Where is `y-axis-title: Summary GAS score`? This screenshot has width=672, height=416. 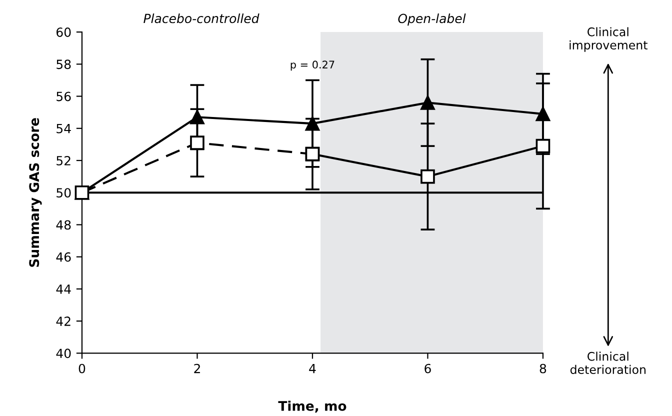
y-axis-title: Summary GAS score is located at coordinates (35, 192).